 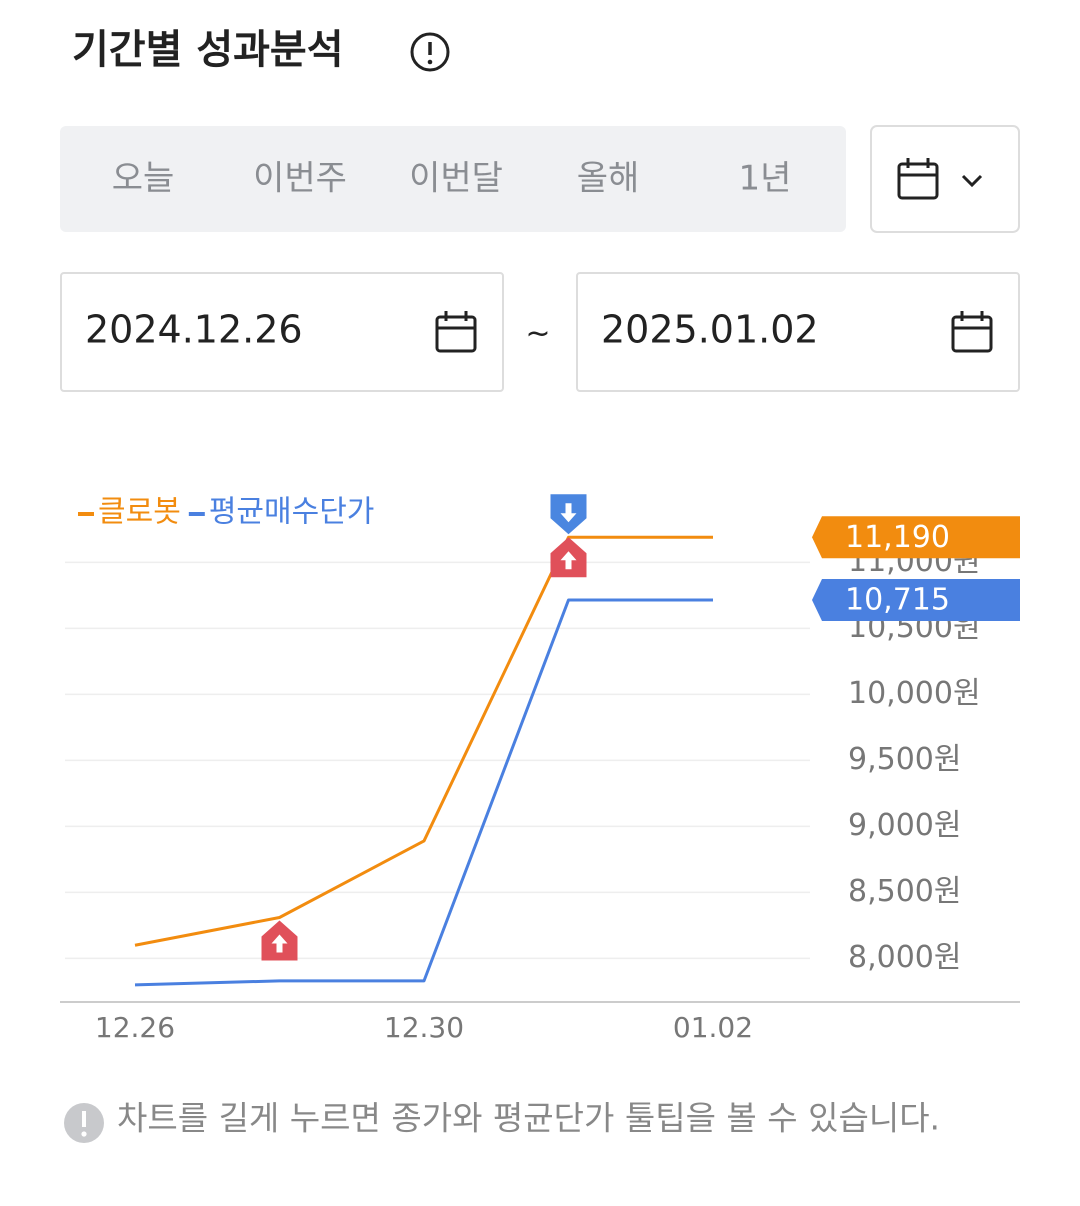 I want to click on value-label: 11,190, so click(x=897, y=537).